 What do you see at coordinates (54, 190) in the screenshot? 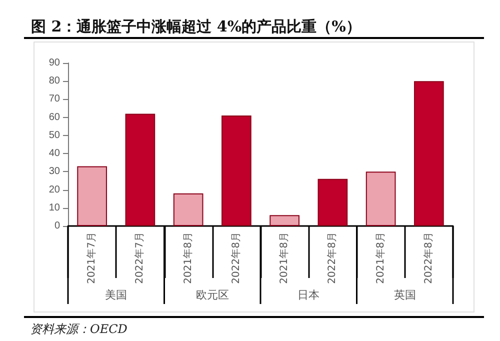
I see `y-tick-label: 20` at bounding box center [54, 190].